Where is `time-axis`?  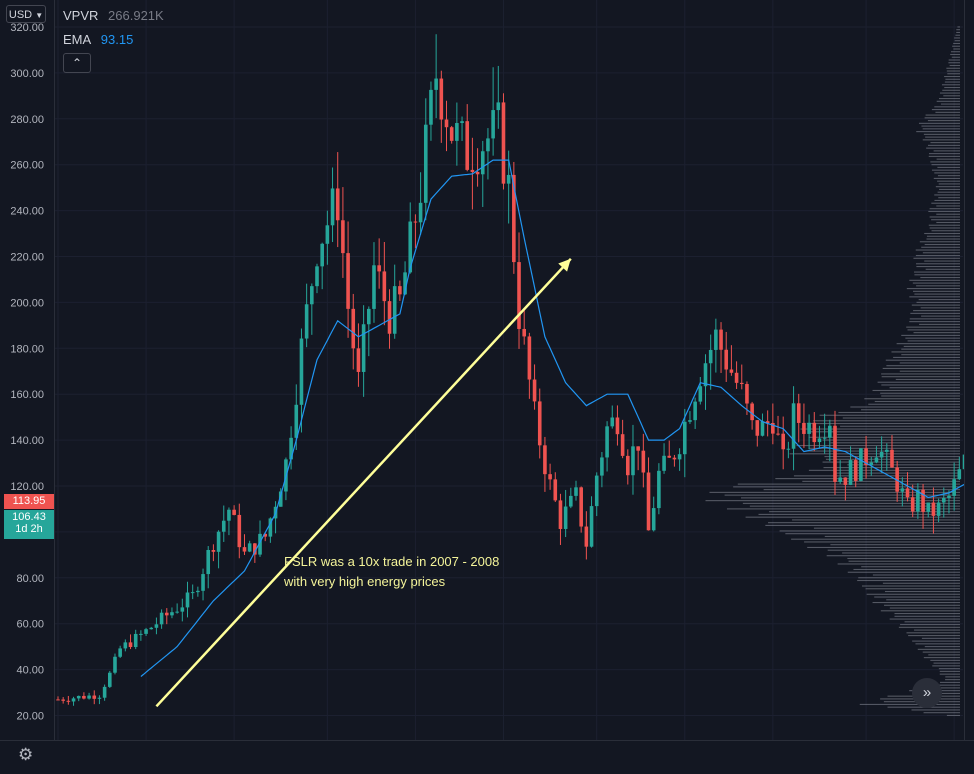 time-axis is located at coordinates (487, 757).